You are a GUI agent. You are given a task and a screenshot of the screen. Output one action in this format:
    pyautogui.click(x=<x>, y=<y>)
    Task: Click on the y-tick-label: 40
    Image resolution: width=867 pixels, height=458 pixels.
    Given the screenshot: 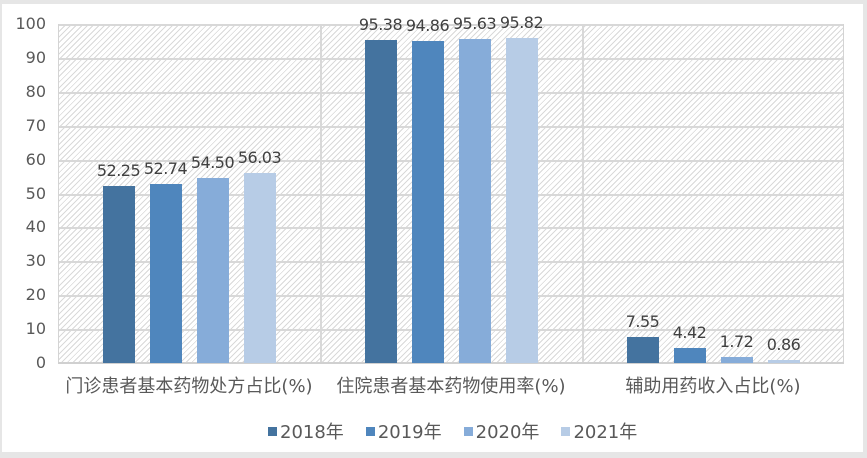 What is the action you would take?
    pyautogui.click(x=35, y=227)
    